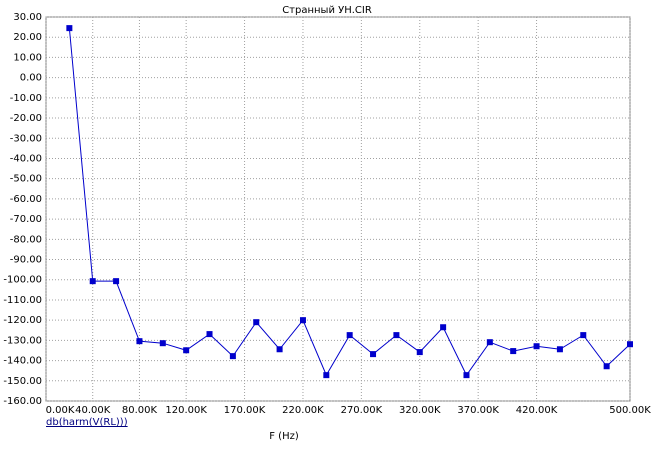  Describe the element at coordinates (22, 280) in the screenshot. I see `y-tick-label: -100.00` at that location.